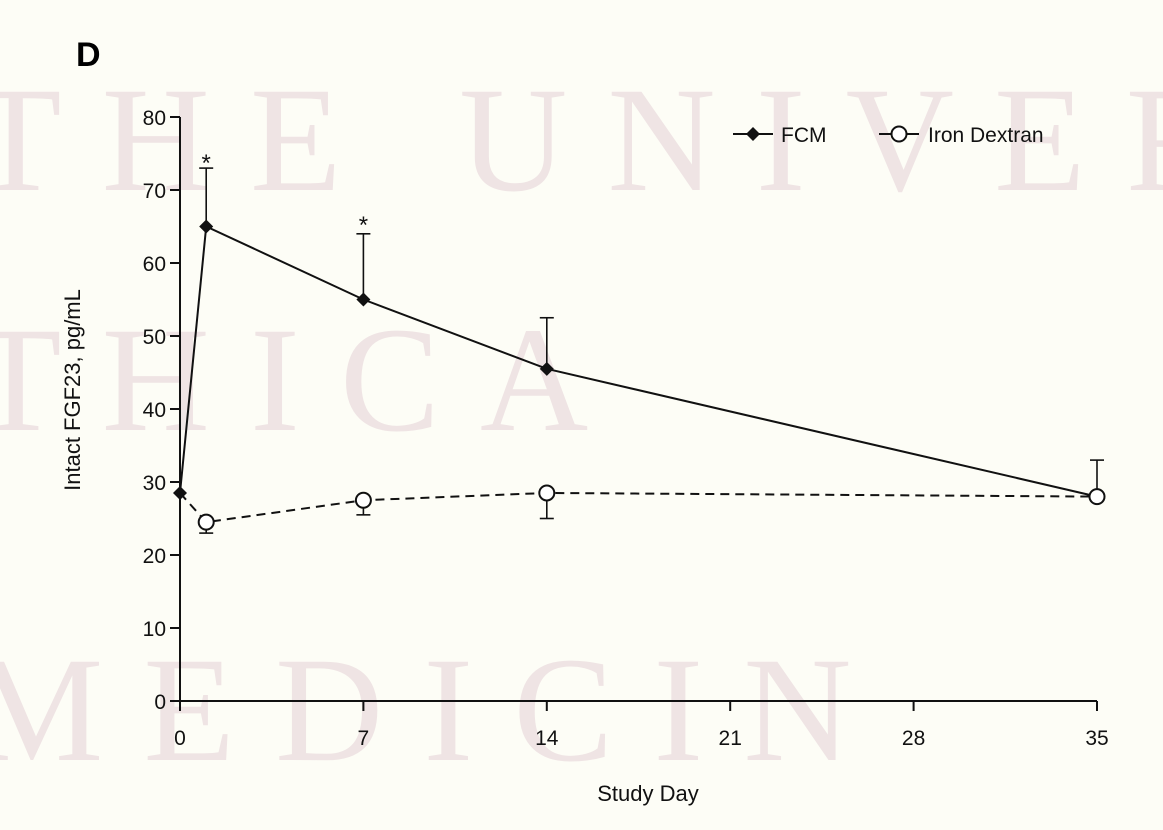  What do you see at coordinates (154, 264) in the screenshot?
I see `y-tick-label: 60` at bounding box center [154, 264].